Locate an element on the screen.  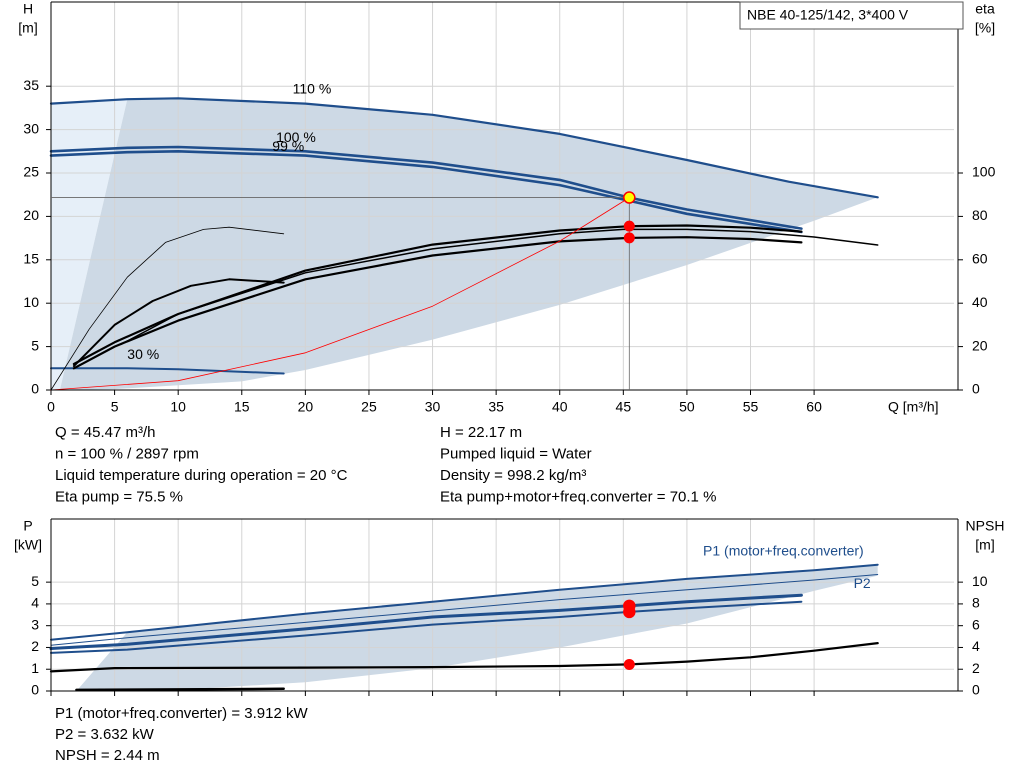
x-tick-label: 15 is located at coordinates (242, 407).